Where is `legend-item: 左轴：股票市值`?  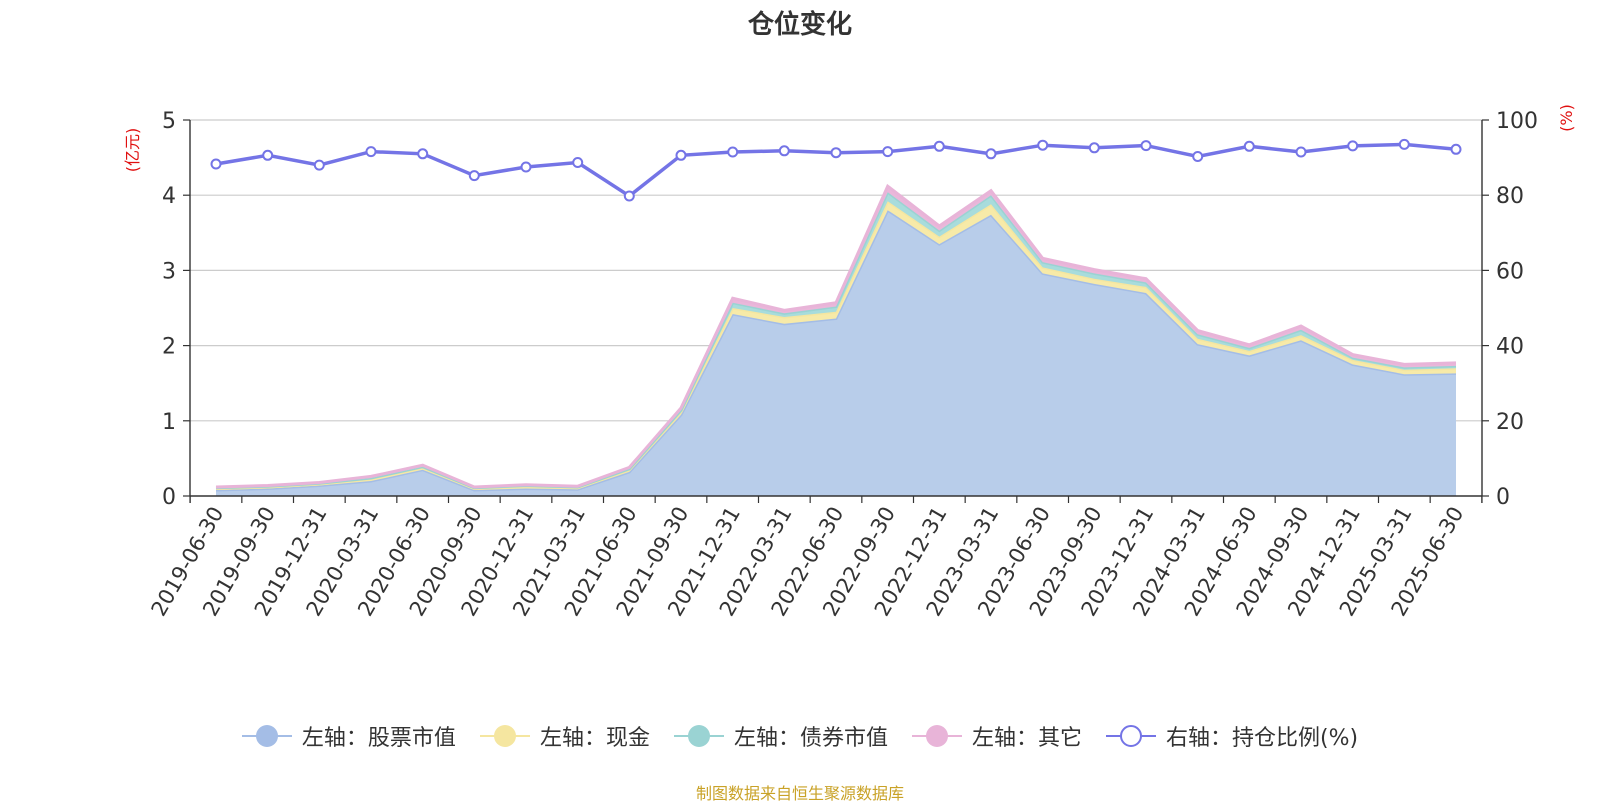 legend-item: 左轴：股票市值 is located at coordinates (348, 736).